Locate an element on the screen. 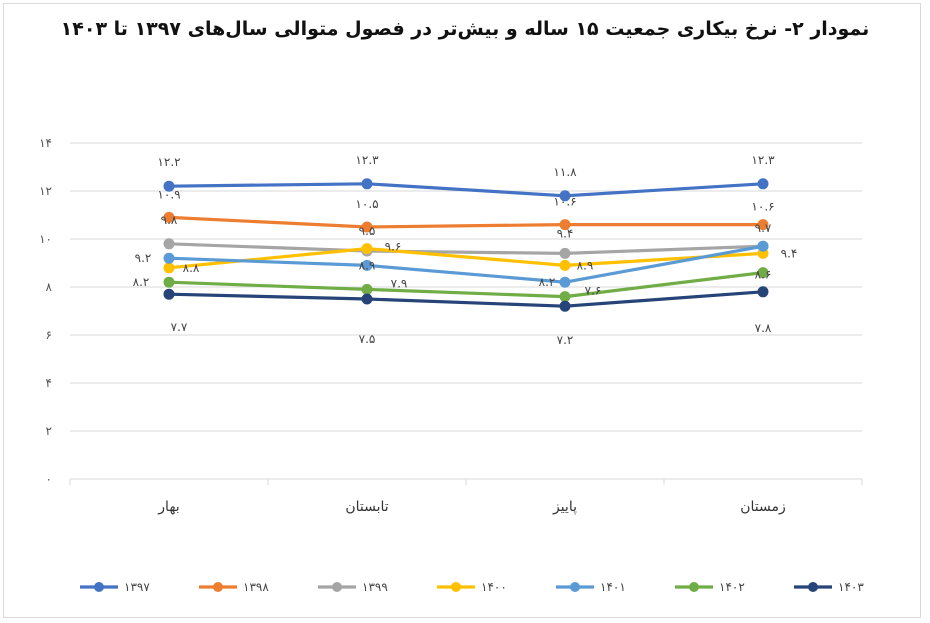 Image resolution: width=930 pixels, height=623 pixels. y-tick-label: ۱۰ is located at coordinates (45, 239).